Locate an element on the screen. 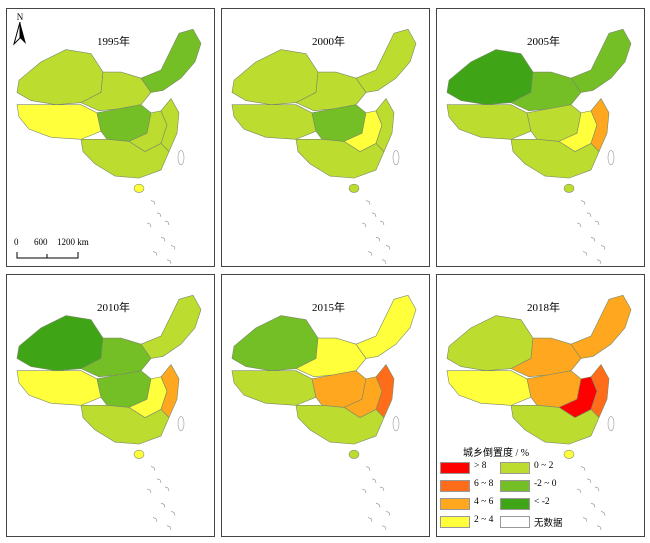 The image size is (650, 543). scale-bar: 0 600 1200 km is located at coordinates (69, 251).